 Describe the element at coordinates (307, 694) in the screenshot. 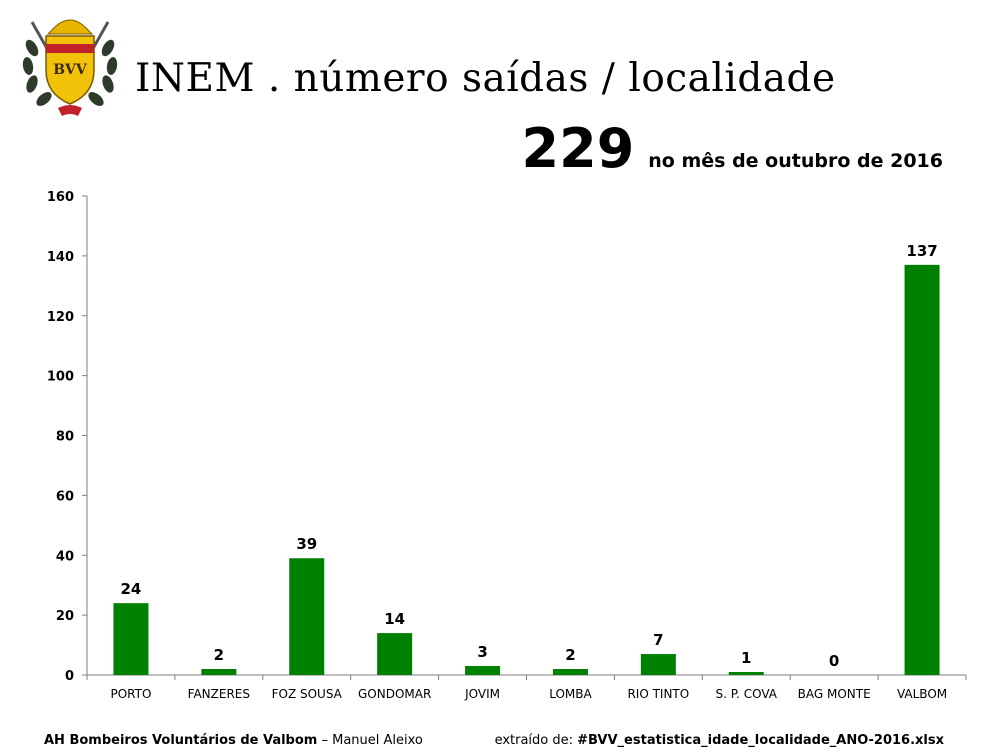

I see `x-tick-label: FOZ SOUSA` at that location.